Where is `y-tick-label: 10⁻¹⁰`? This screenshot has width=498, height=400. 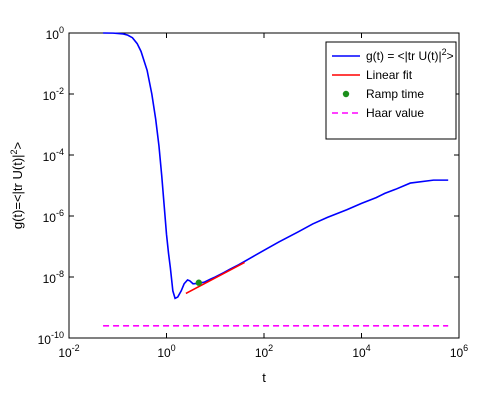 y-tick-label: 10⁻¹⁰ is located at coordinates (51, 338).